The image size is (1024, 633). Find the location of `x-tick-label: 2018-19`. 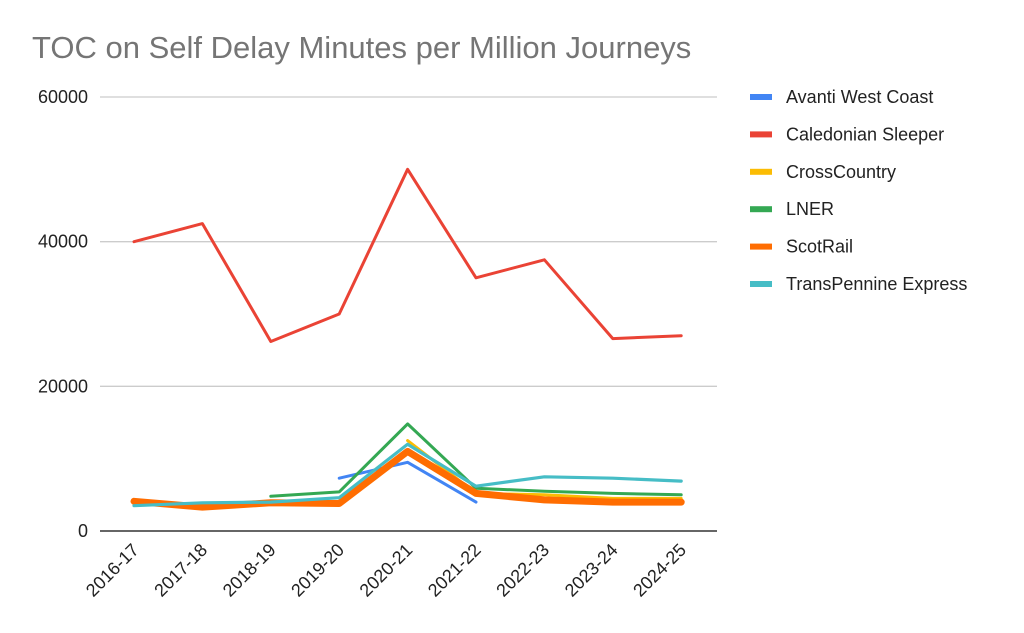

x-tick-label: 2018-19 is located at coordinates (249, 570).